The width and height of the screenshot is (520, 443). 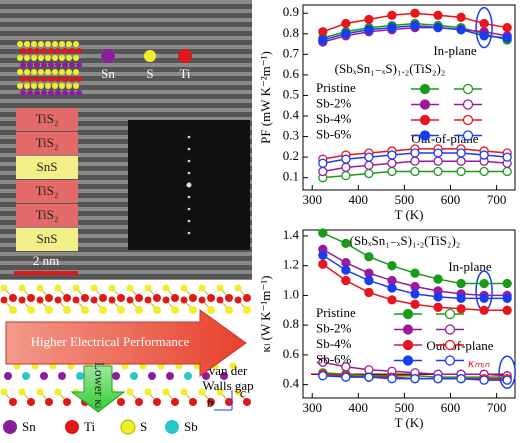 What do you see at coordinates (312, 199) in the screenshot?
I see `x-tick-label: 300` at bounding box center [312, 199].